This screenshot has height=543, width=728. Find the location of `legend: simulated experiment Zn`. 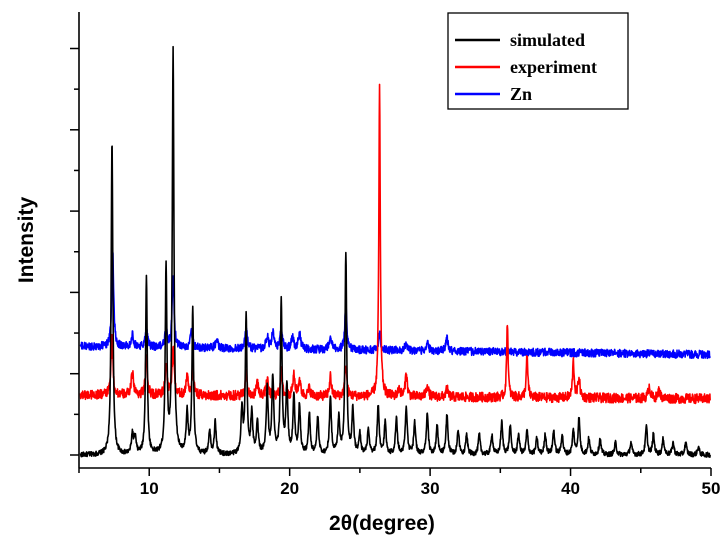

legend: simulated experiment Zn is located at coordinates (538, 61).